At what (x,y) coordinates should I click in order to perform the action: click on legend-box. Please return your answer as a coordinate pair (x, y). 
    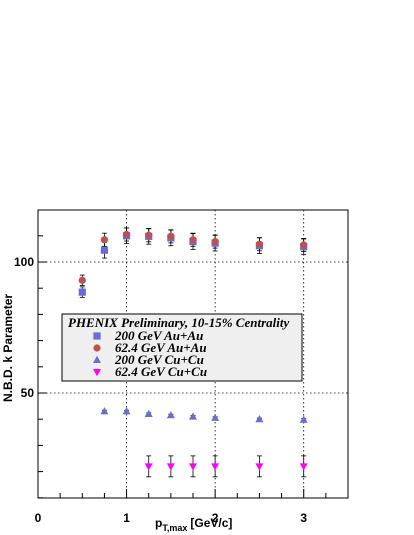
    Looking at the image, I should click on (182, 347).